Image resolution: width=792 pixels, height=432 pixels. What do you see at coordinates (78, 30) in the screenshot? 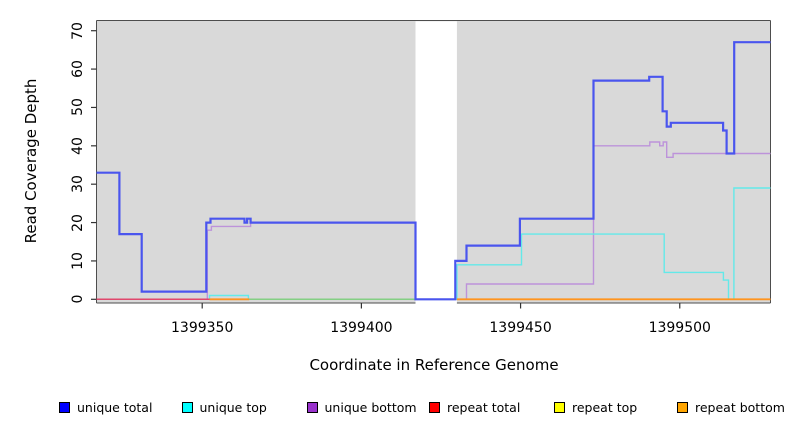
I see `y-tick-label: 70` at bounding box center [78, 30].